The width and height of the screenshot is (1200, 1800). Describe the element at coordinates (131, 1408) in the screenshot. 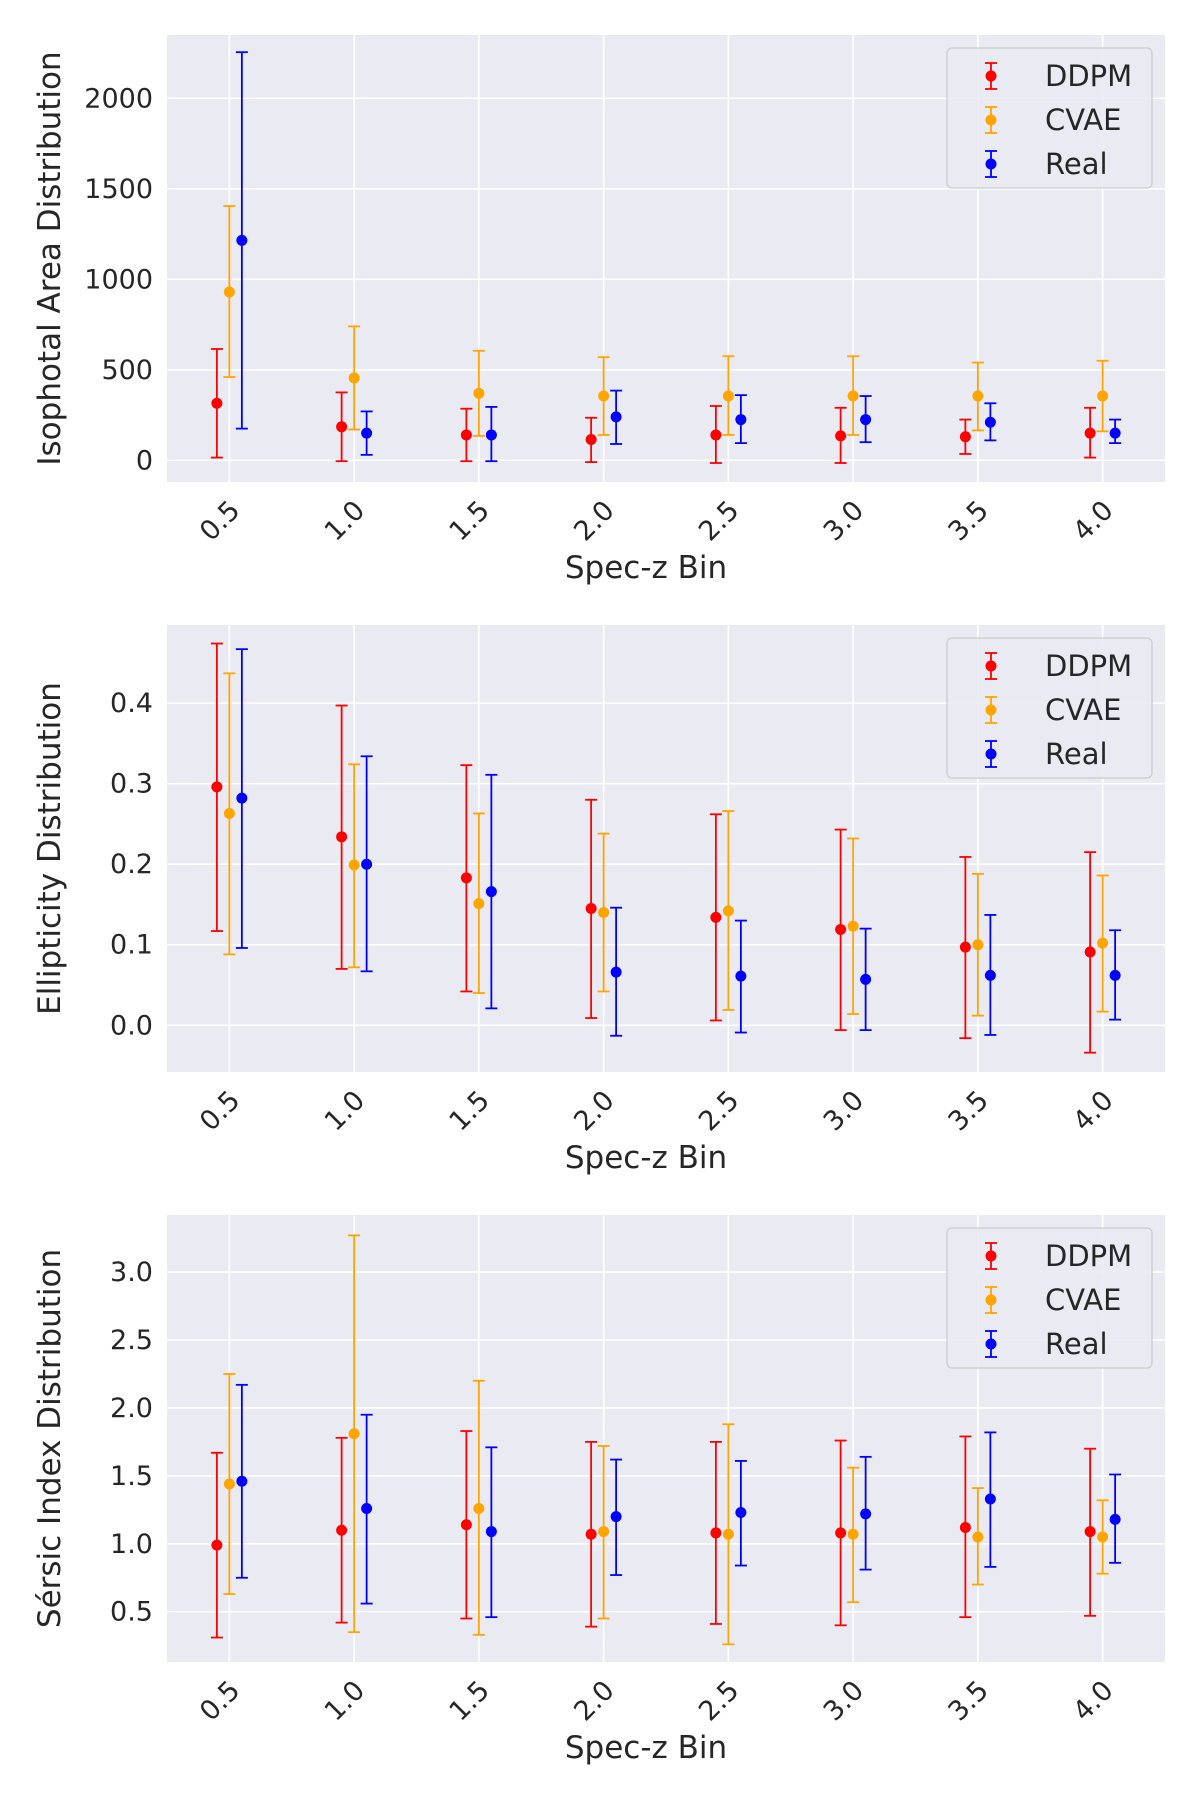

I see `y-tick-label: 2.0` at that location.